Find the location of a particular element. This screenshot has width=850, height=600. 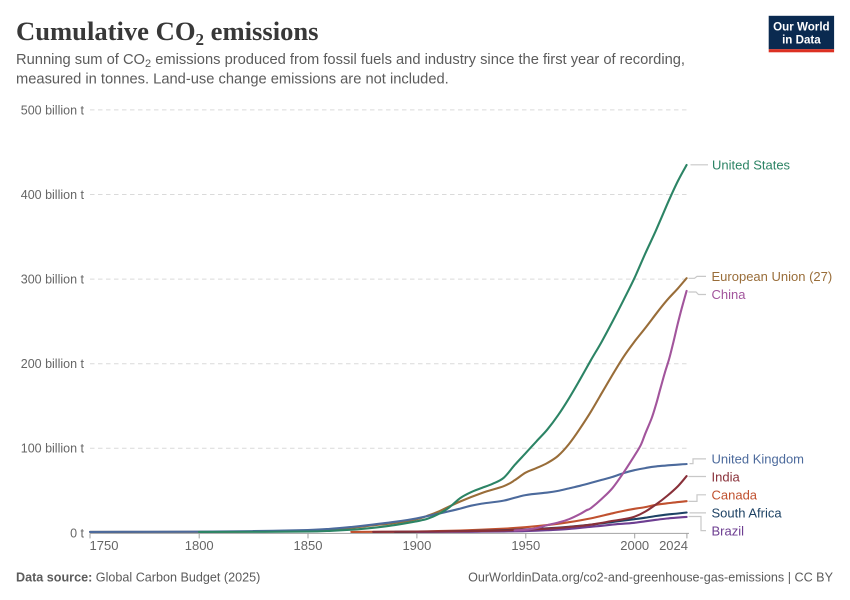

svg-text:Data source: Global Carbon Bud: Data source: Global Carbon Budget (2025) is located at coordinates (138, 578).